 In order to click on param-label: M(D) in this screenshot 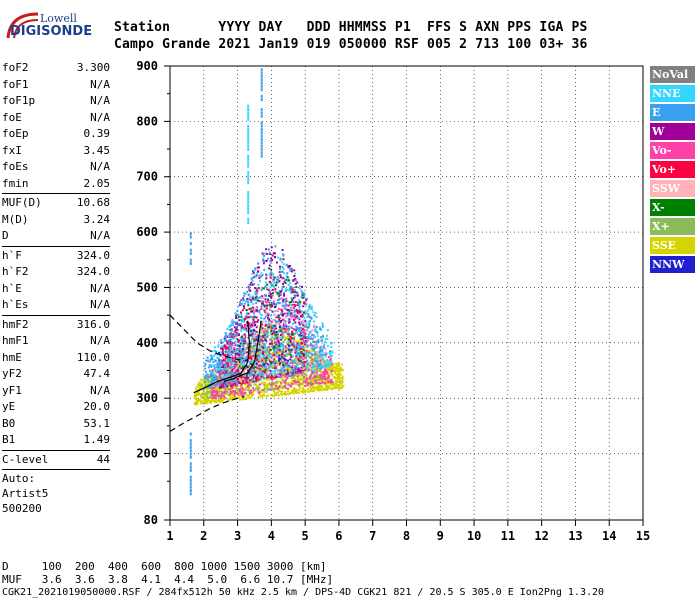, I will do `click(15, 219)`.